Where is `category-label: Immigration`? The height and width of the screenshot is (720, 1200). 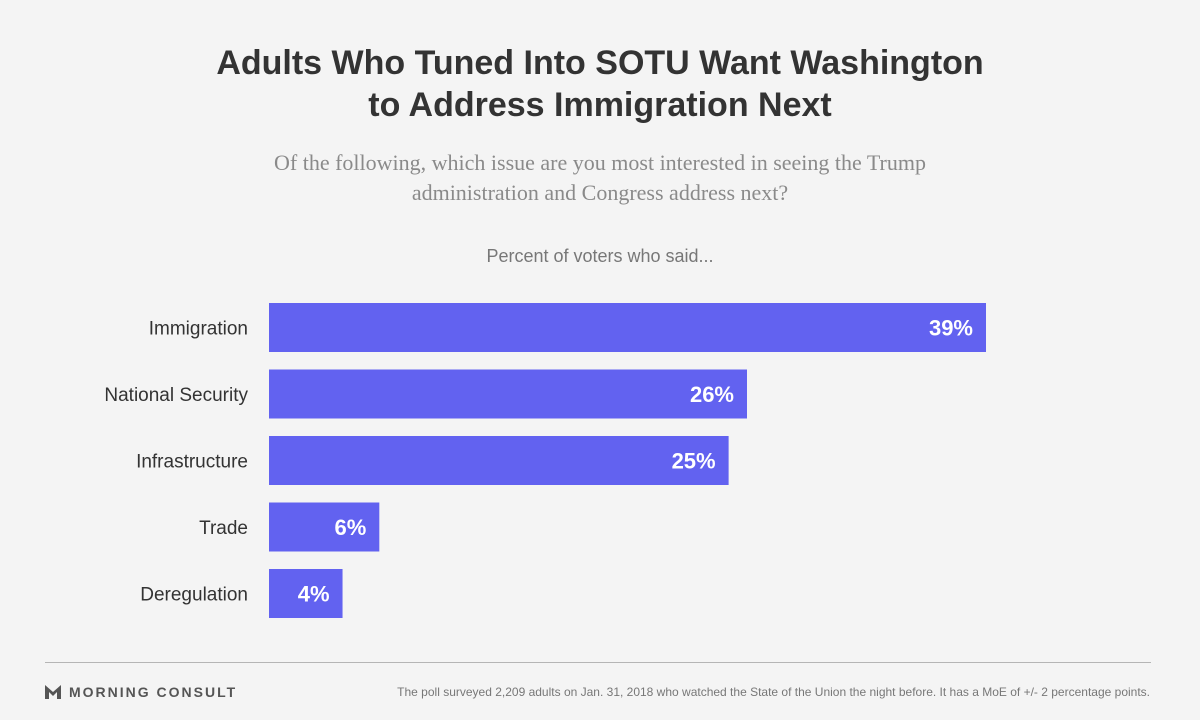 category-label: Immigration is located at coordinates (198, 329).